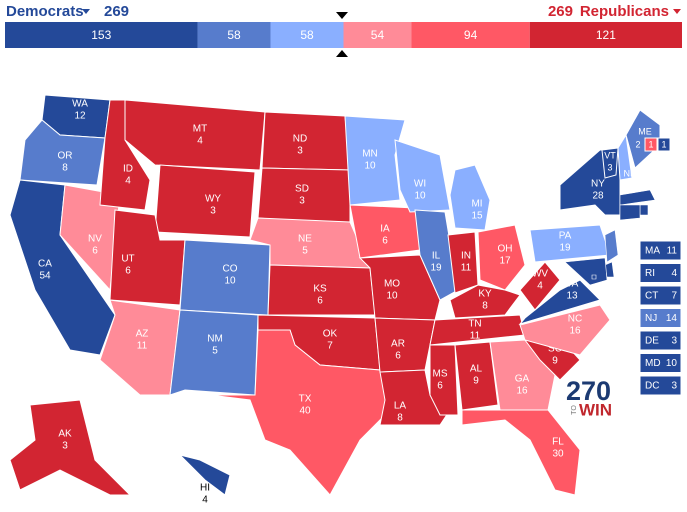 This screenshot has width=687, height=512. Describe the element at coordinates (215, 339) in the screenshot. I see `state-abbr: NM` at that location.